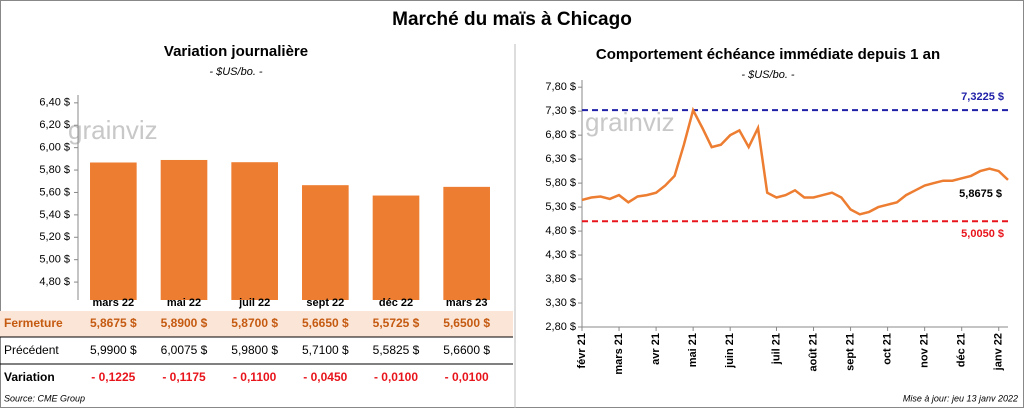  What do you see at coordinates (999, 352) in the screenshot?
I see `x-tick-label: janv 22` at bounding box center [999, 352].